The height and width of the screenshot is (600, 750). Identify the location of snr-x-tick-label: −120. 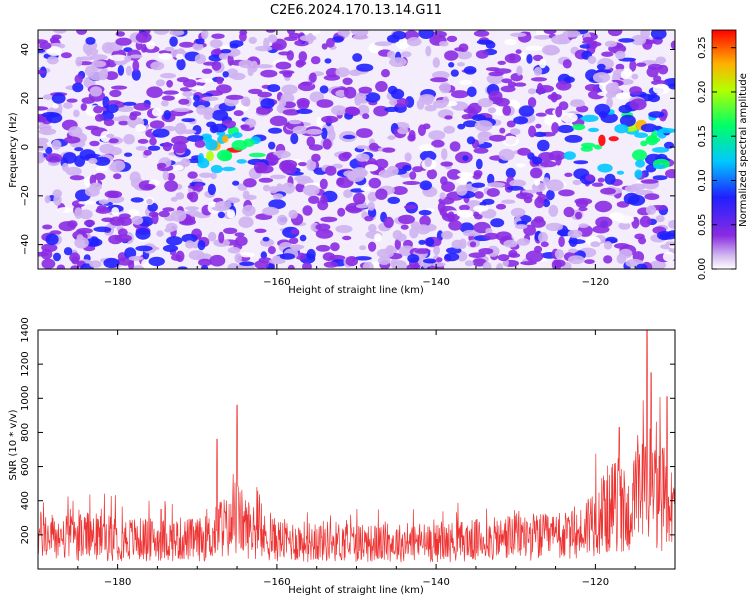
(595, 582).